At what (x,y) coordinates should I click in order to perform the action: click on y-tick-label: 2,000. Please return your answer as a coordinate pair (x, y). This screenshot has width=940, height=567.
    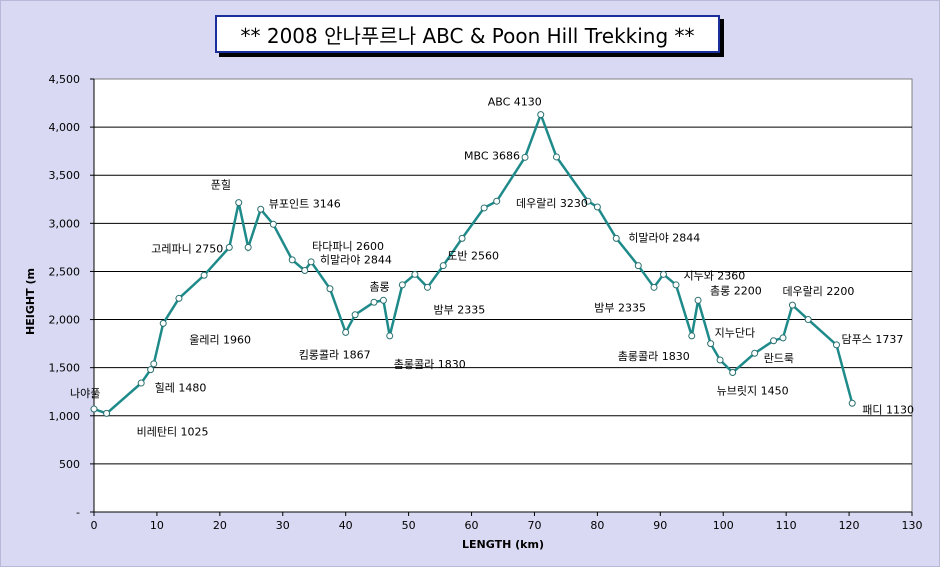
    Looking at the image, I should click on (65, 320).